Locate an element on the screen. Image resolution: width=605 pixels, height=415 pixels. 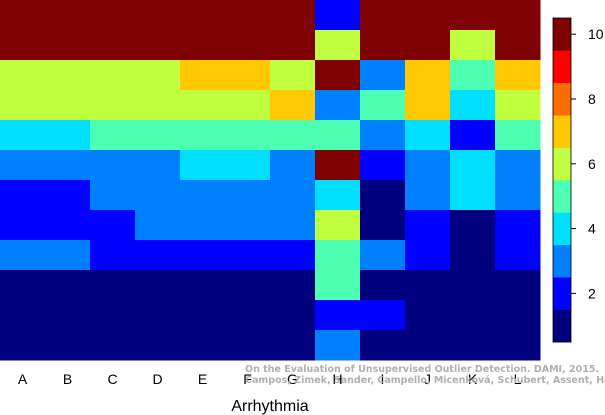
x-tick-label: E is located at coordinates (202, 379).